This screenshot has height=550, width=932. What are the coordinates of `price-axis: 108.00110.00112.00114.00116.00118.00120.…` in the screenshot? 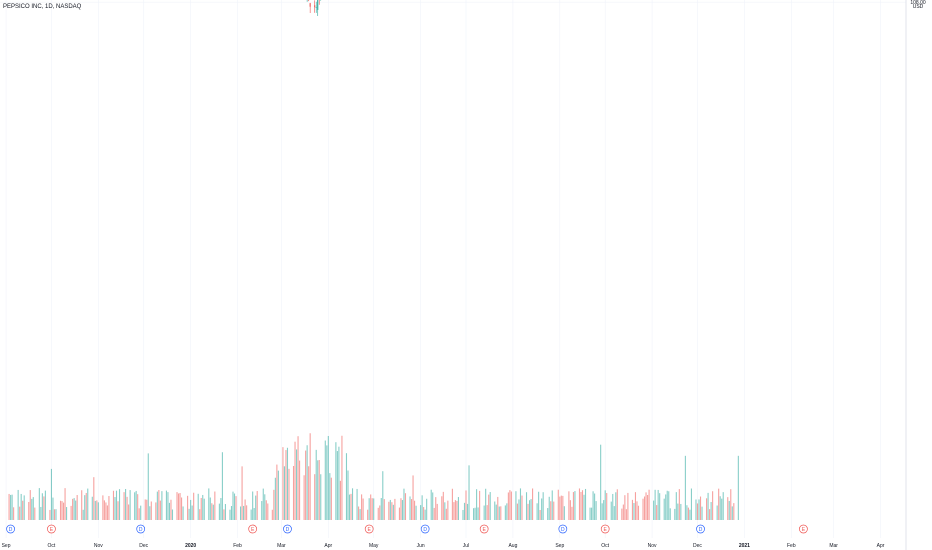 It's located at (918, 3).